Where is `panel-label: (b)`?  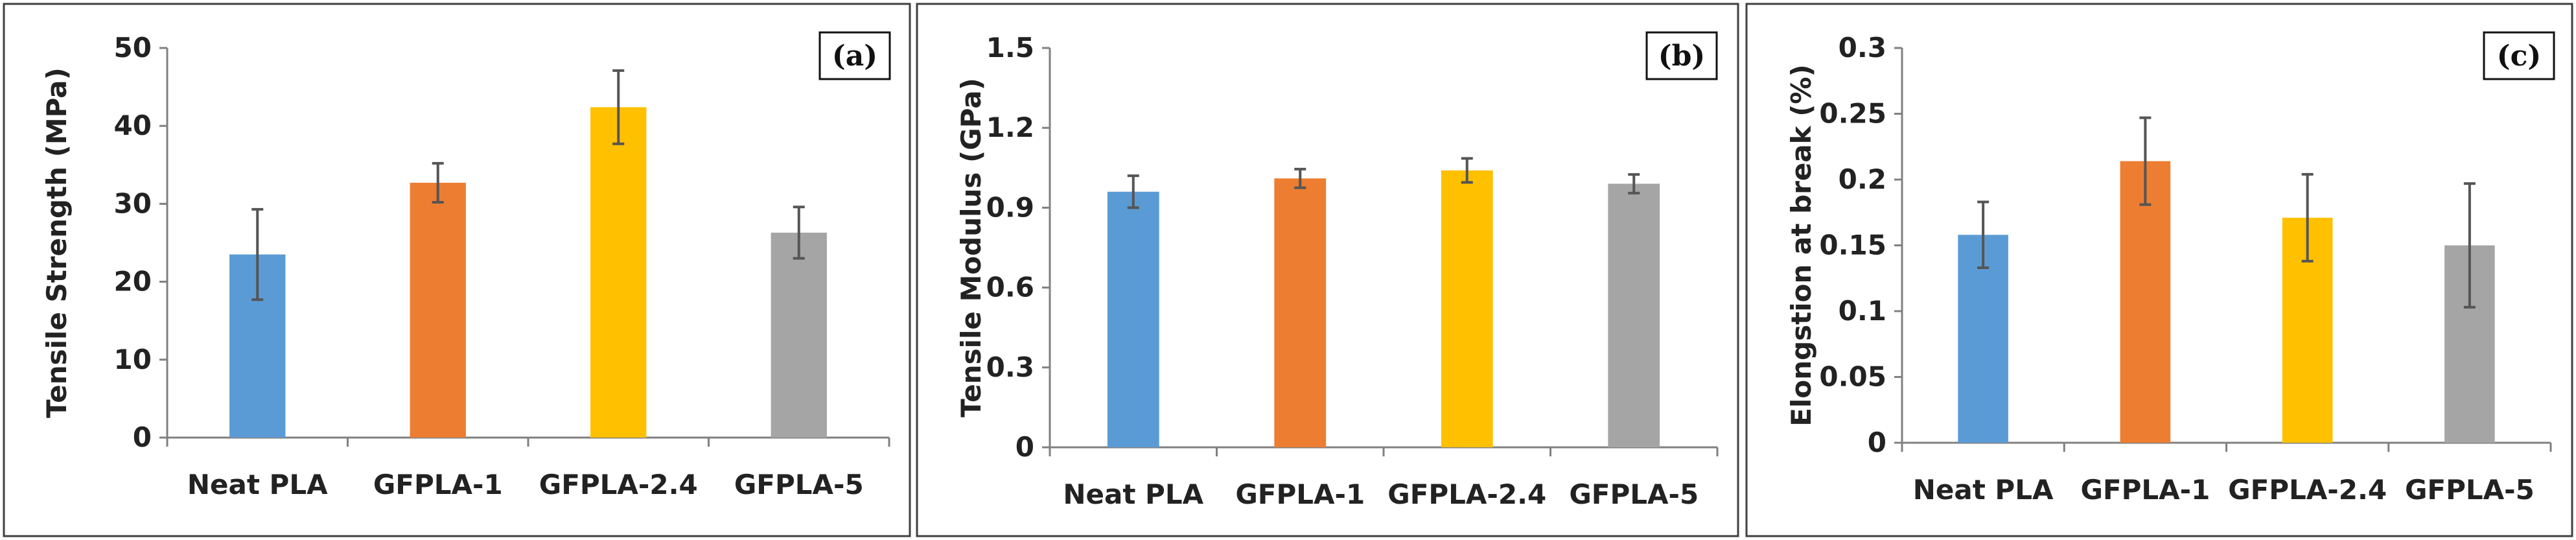
panel-label: (b) is located at coordinates (1682, 56).